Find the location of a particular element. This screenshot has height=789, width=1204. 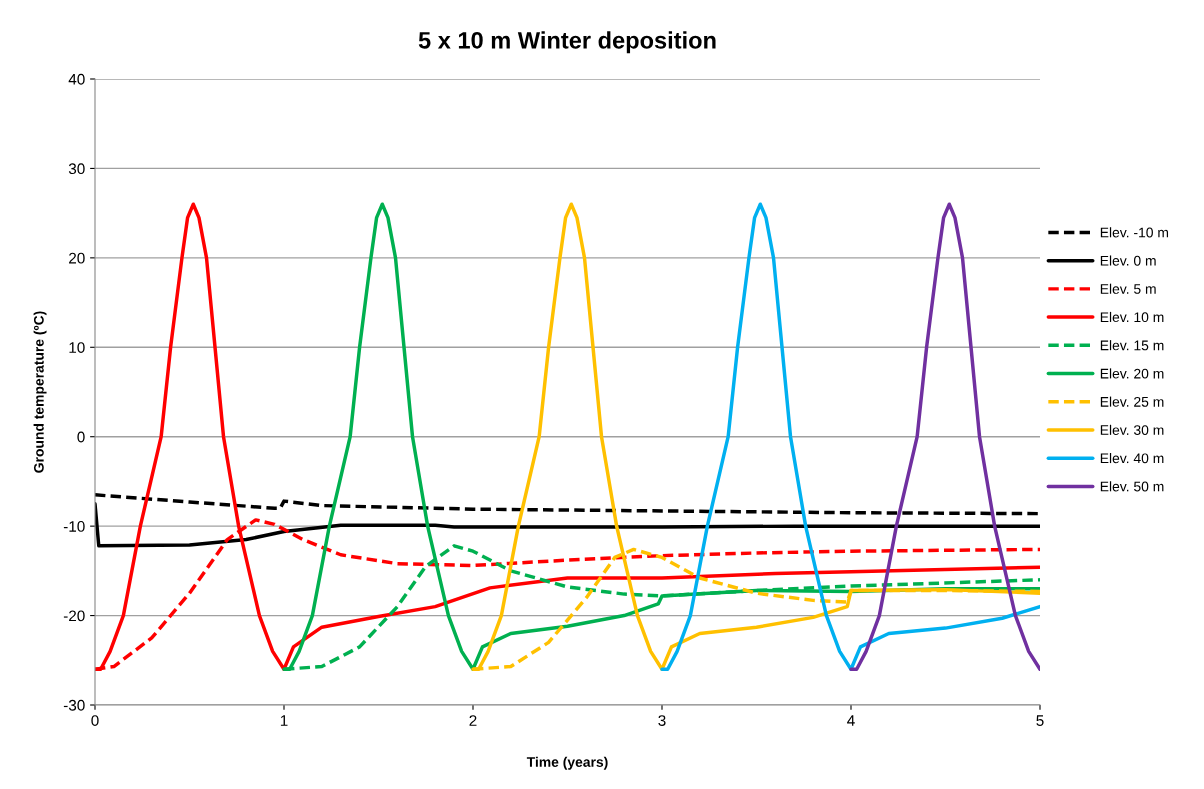

legend-label: Elev. -10 m is located at coordinates (1134, 232).